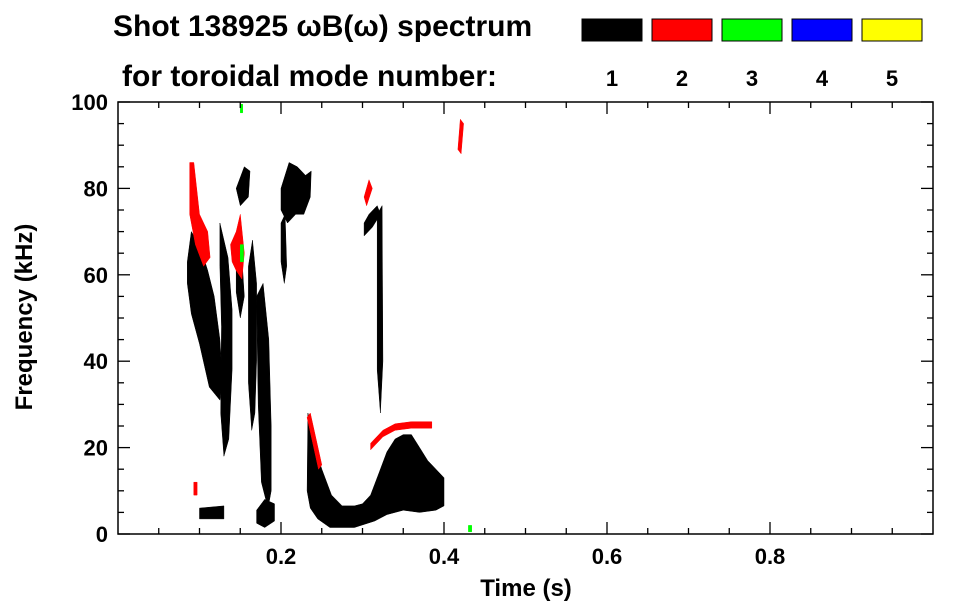  What do you see at coordinates (24, 317) in the screenshot?
I see `y-axis-label: Frequency (kHz)` at bounding box center [24, 317].